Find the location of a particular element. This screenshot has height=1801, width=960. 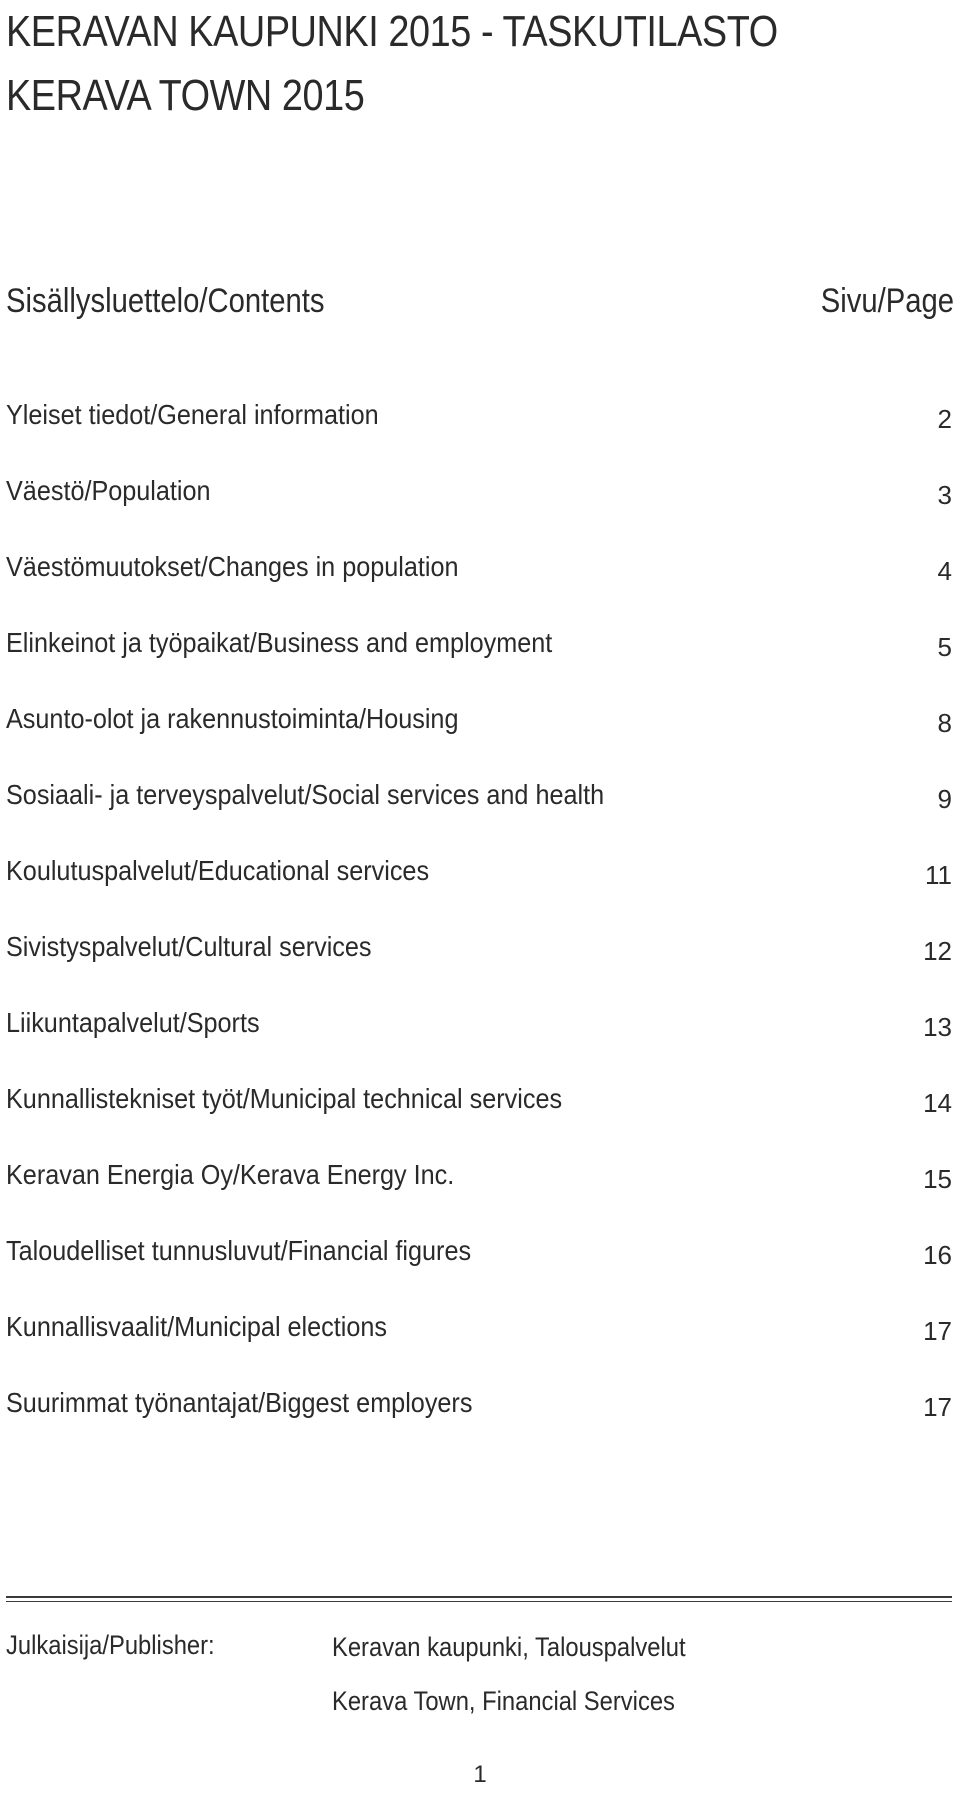

toc-entry-label: Kunnallisvaalit/Municipal elections is located at coordinates (197, 1326).